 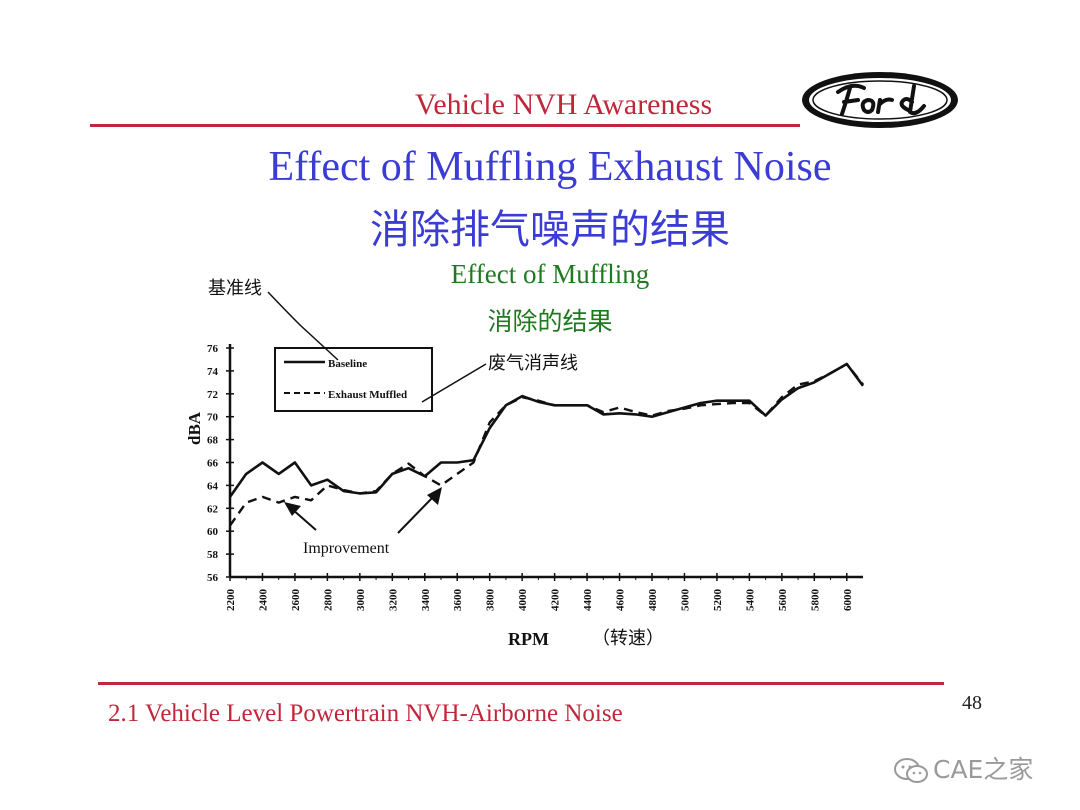 I want to click on y-tick-label: 74, so click(x=213, y=372).